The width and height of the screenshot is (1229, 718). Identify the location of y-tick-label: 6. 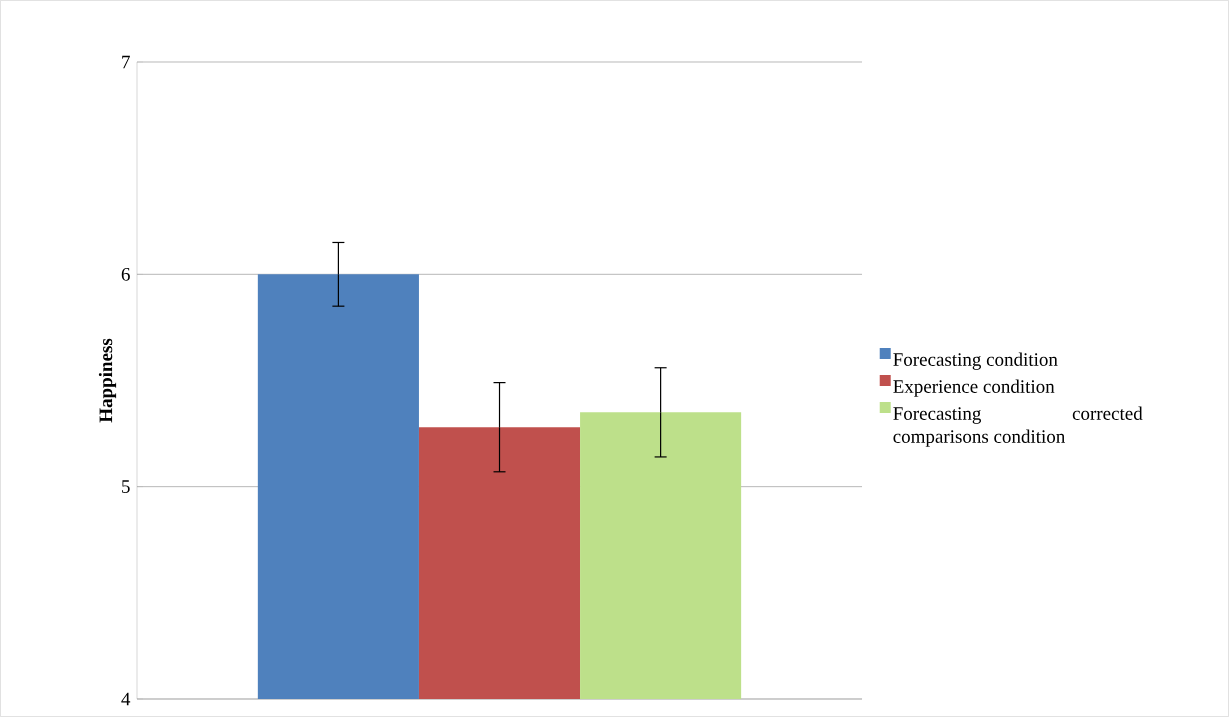
(125, 274).